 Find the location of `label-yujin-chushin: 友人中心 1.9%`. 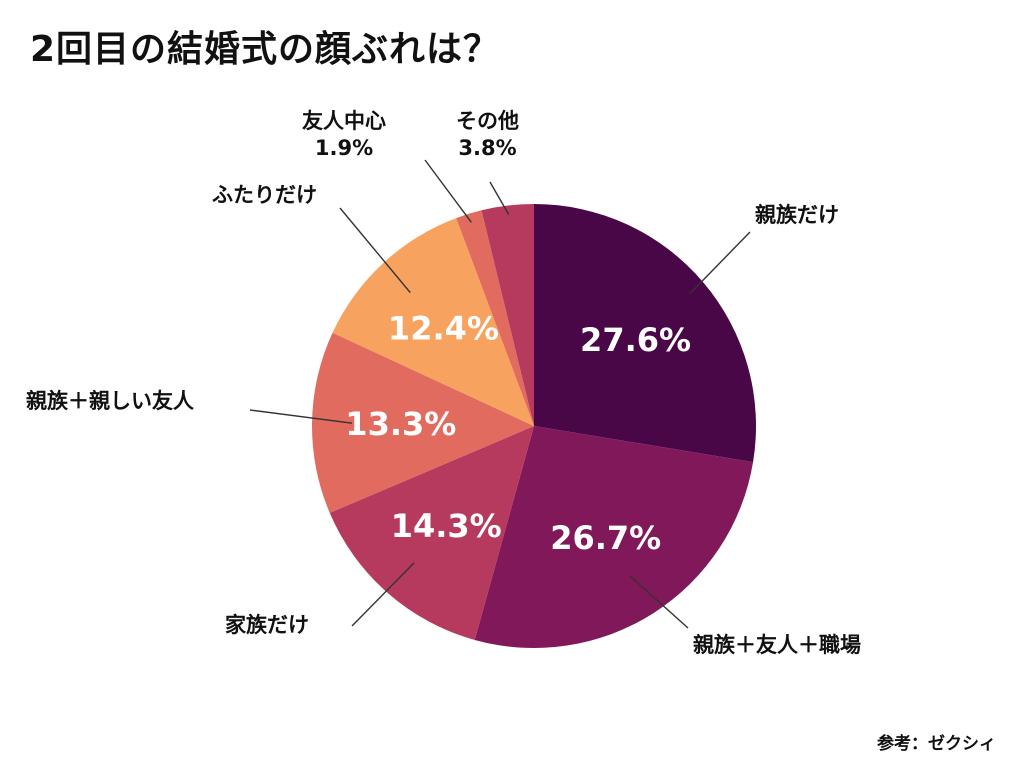

label-yujin-chushin: 友人中心 1.9% is located at coordinates (344, 135).